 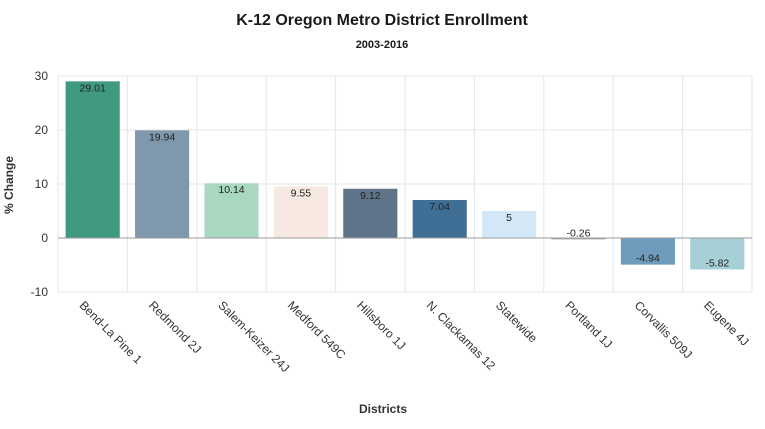 What do you see at coordinates (111, 332) in the screenshot?
I see `x-tick-label: Bend-La Pine 1` at bounding box center [111, 332].